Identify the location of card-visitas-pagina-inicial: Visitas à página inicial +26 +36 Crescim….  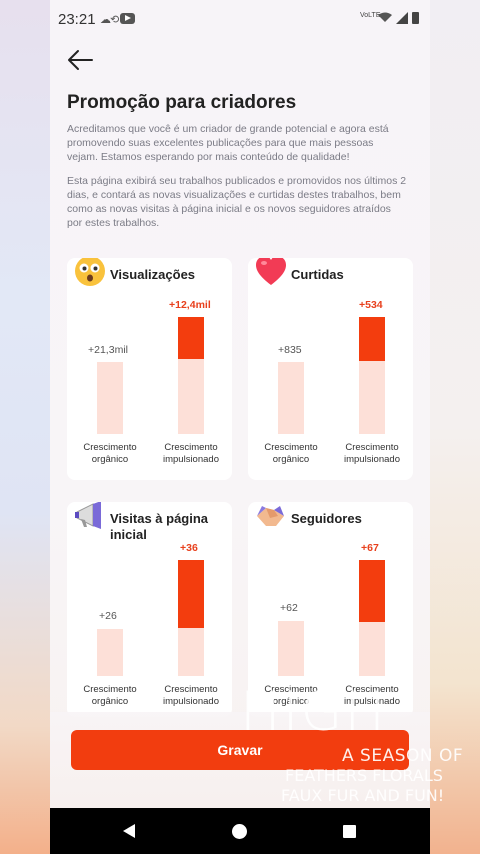
(149, 609).